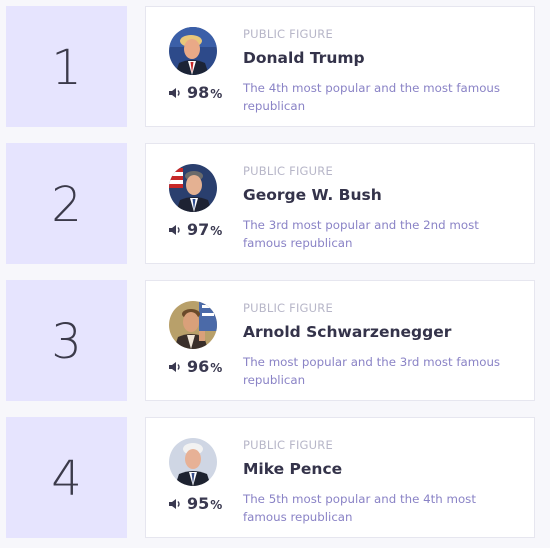 Image resolution: width=550 pixels, height=548 pixels. I want to click on rank-number: 3, so click(66, 342).